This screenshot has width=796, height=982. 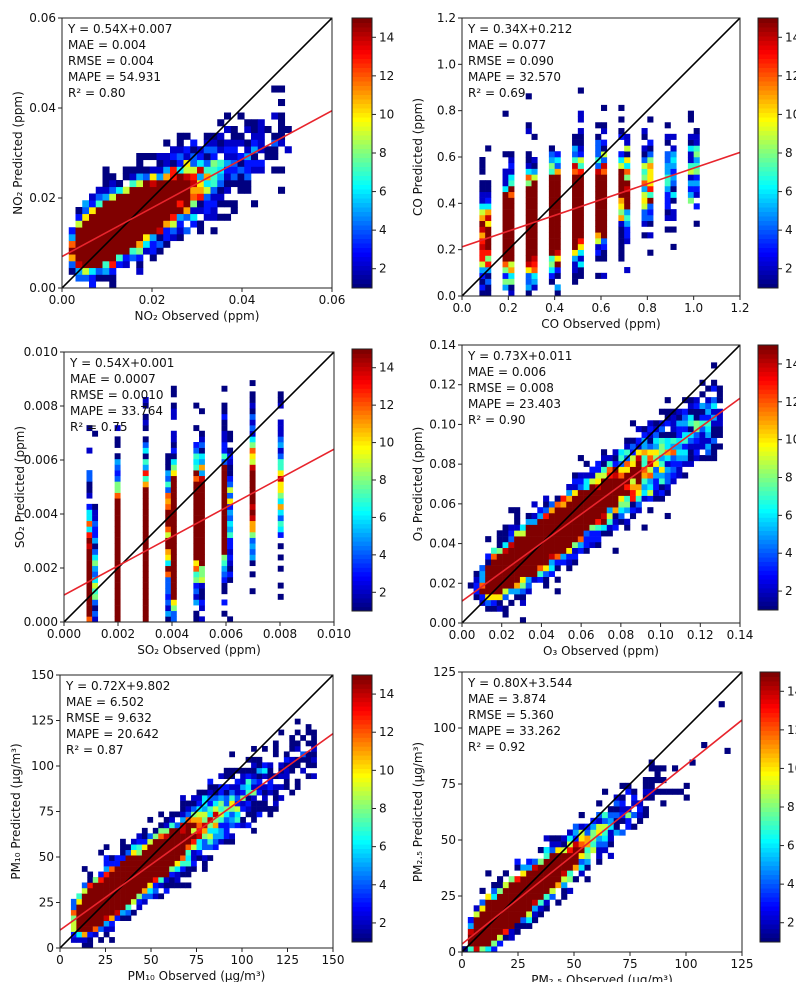 What do you see at coordinates (197, 153) in the screenshot?
I see `axes-frame` at bounding box center [197, 153].